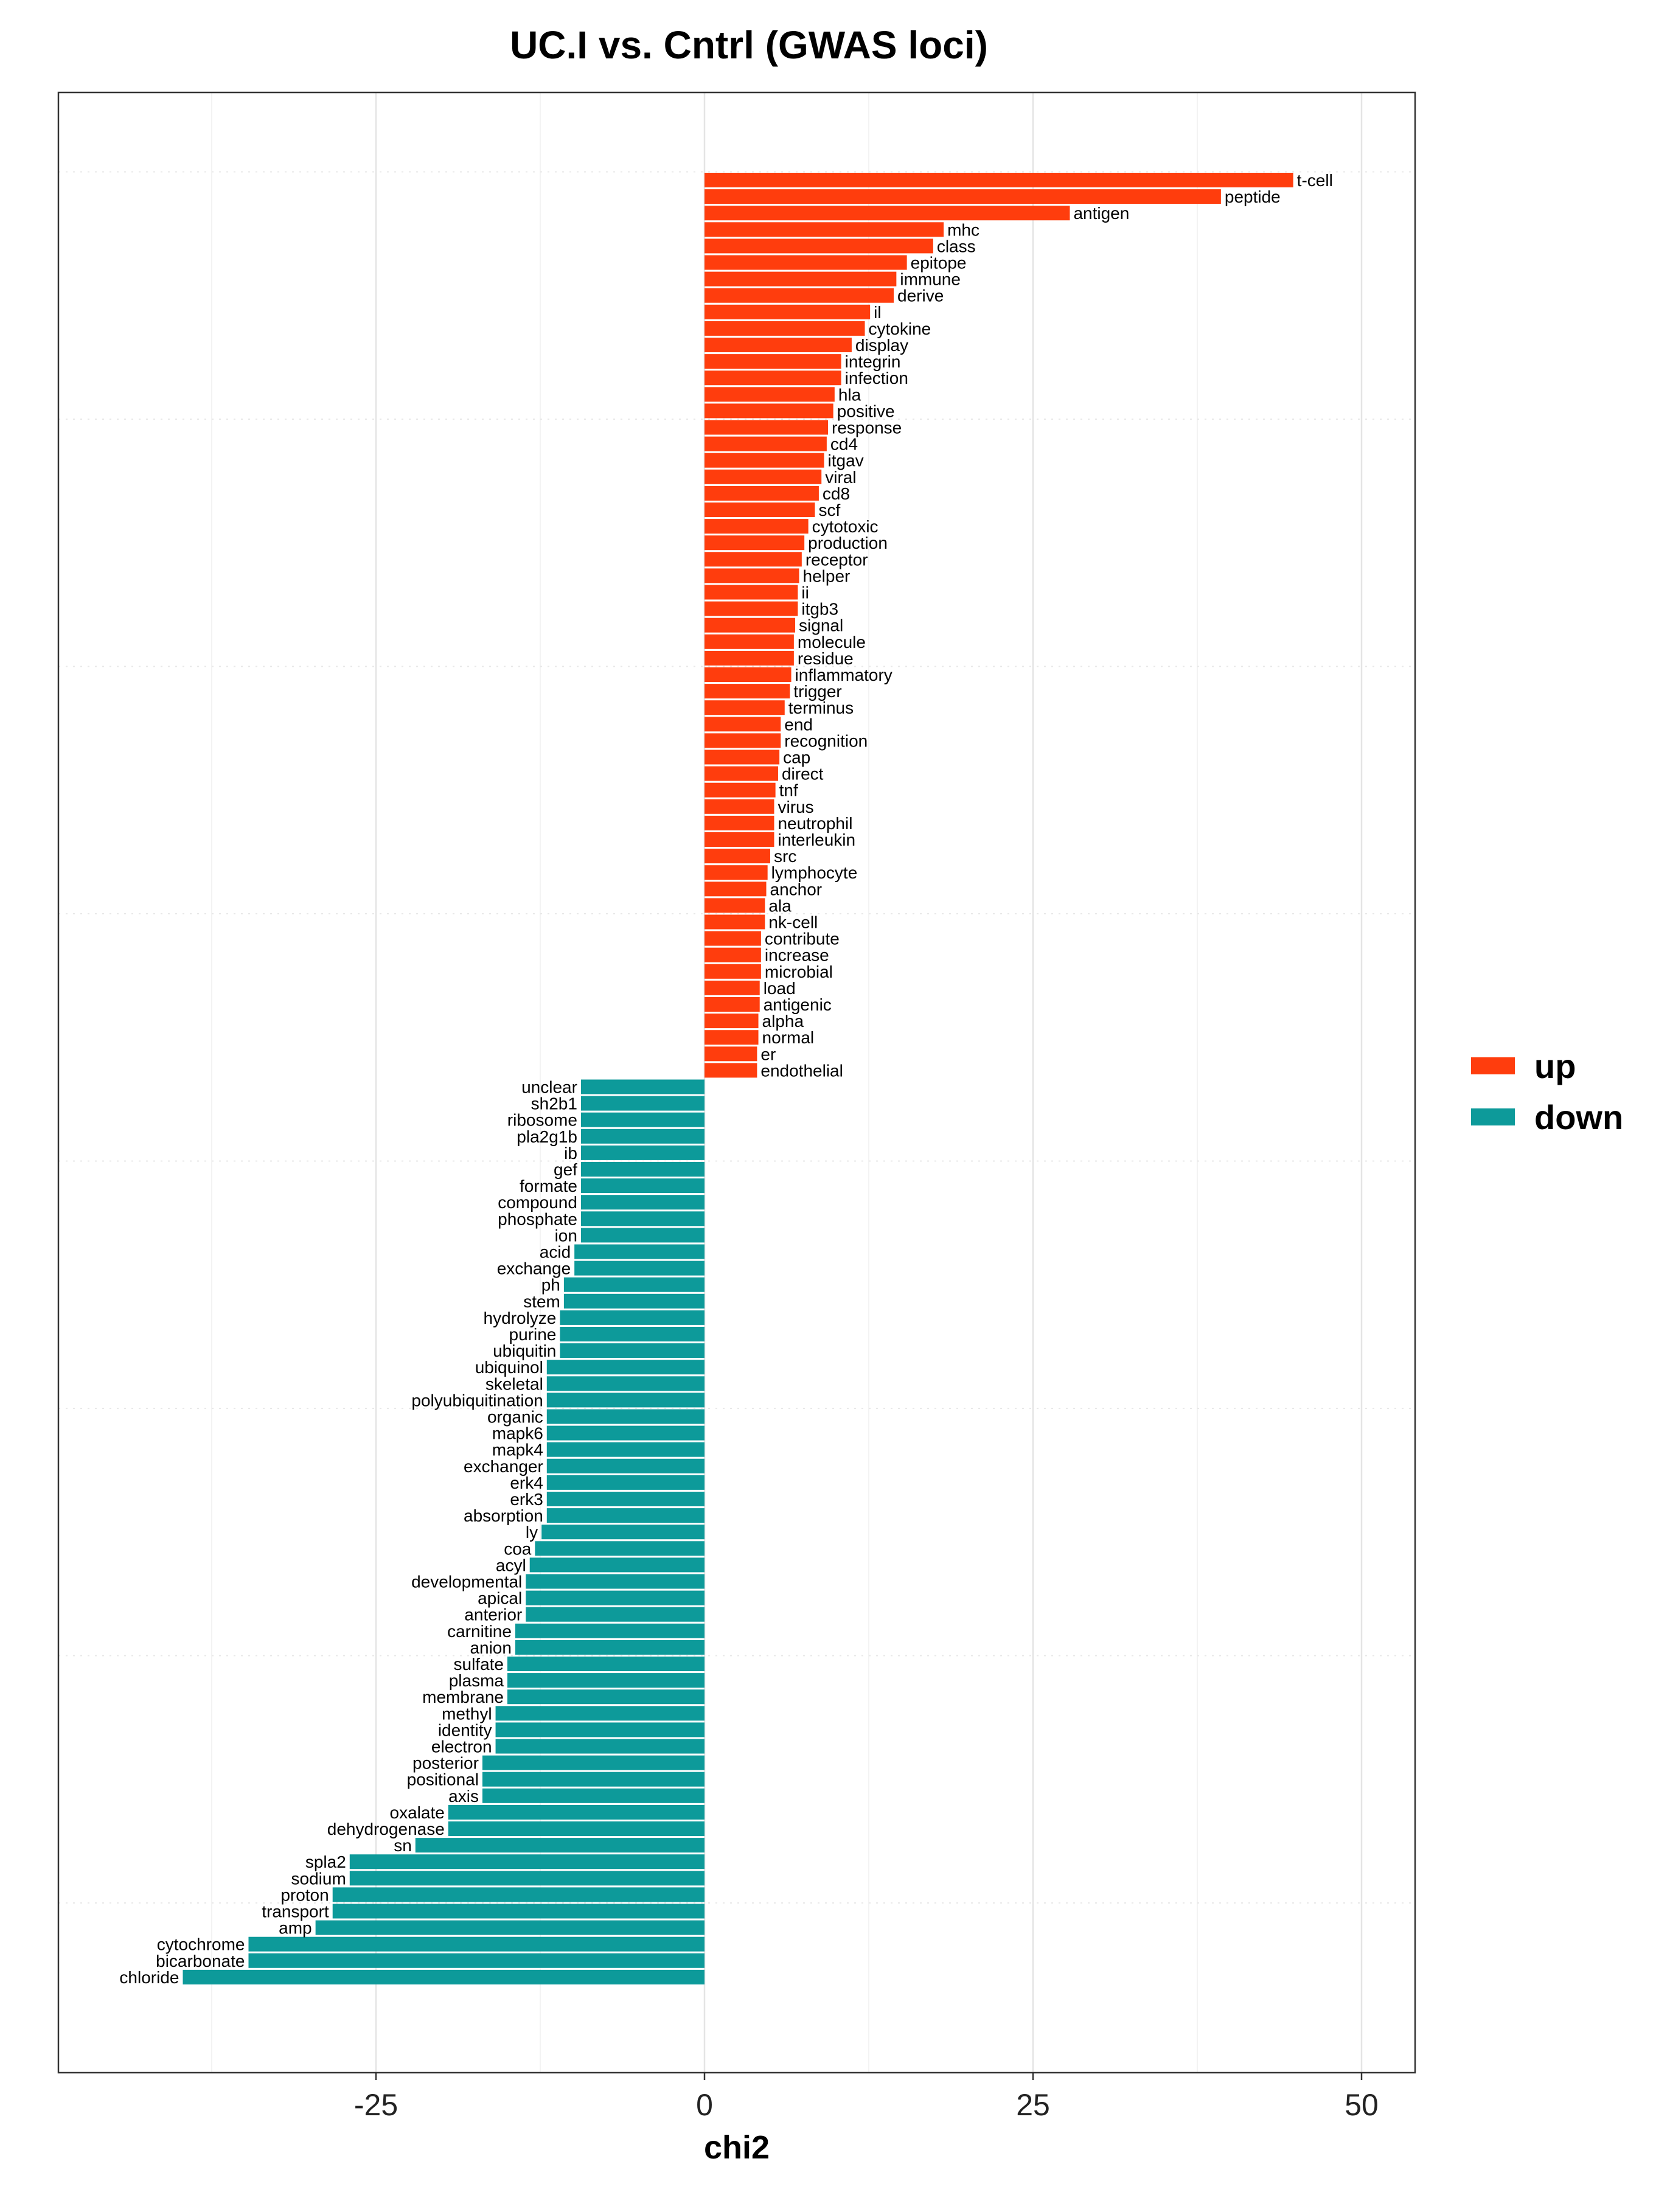 The height and width of the screenshot is (2212, 1670). I want to click on bar-label: identity, so click(465, 1730).